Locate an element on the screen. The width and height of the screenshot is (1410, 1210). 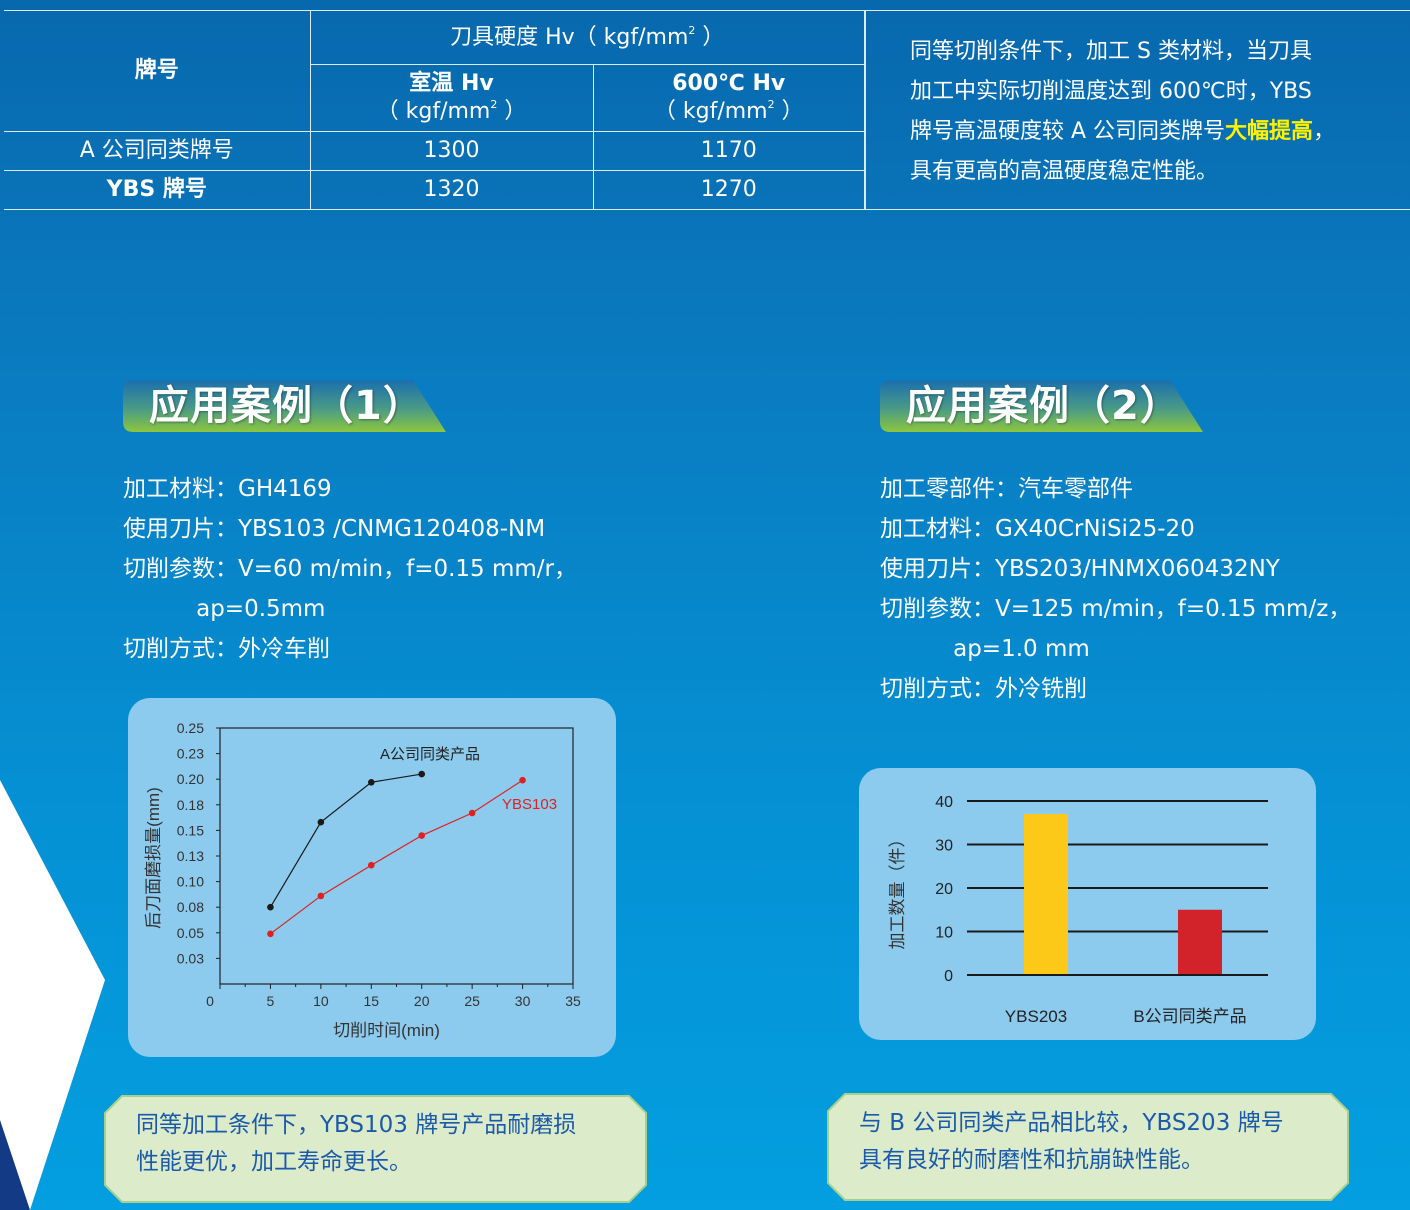
cell-hot: 1270 is located at coordinates (728, 190).